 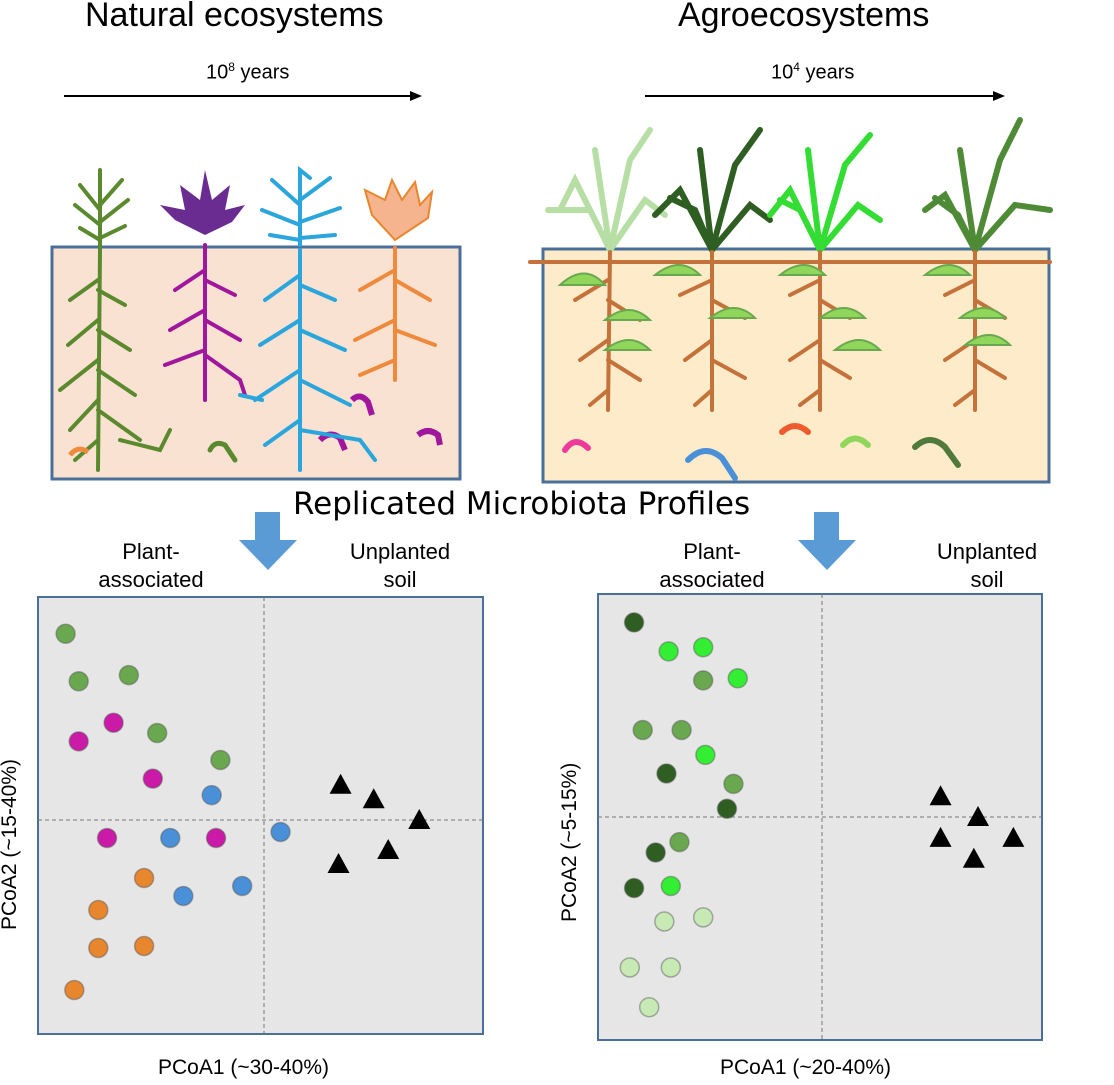 I want to click on natural-plant-label: Plant- associated, so click(x=151, y=566).